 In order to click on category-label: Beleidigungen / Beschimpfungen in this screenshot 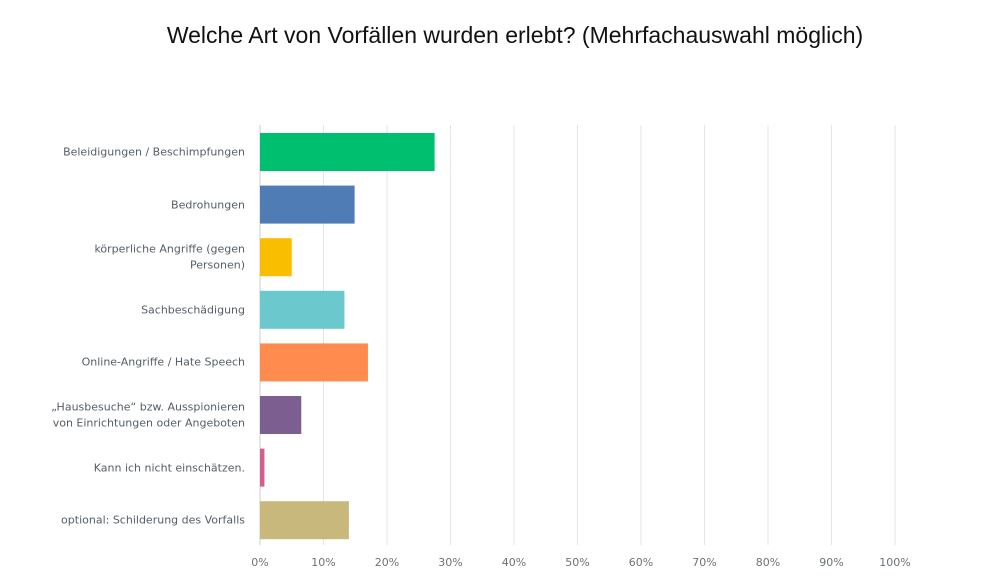, I will do `click(154, 152)`.